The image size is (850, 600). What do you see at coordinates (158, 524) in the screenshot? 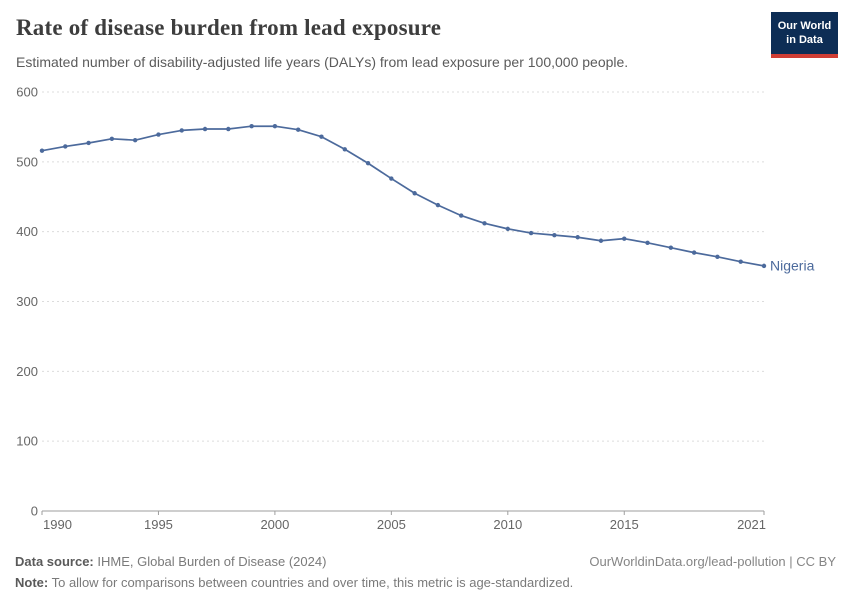
I see `x-tick-label: 1995` at bounding box center [158, 524].